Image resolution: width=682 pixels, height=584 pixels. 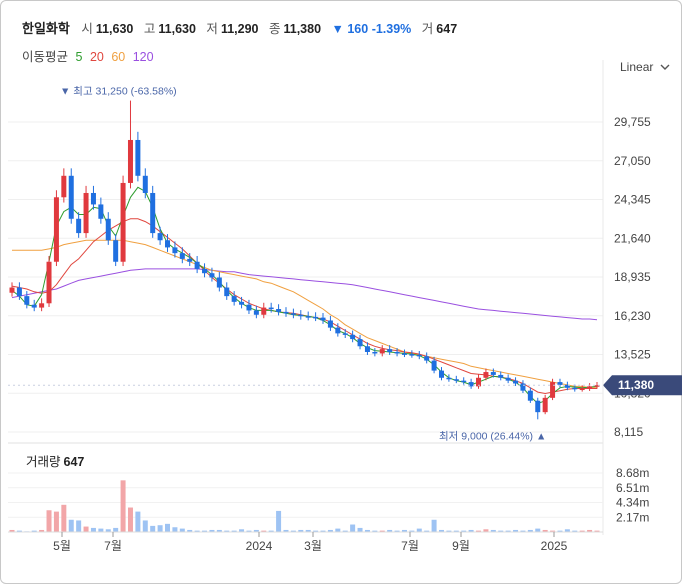 What do you see at coordinates (113, 546) in the screenshot?
I see `x-tick-label: 7월` at bounding box center [113, 546].